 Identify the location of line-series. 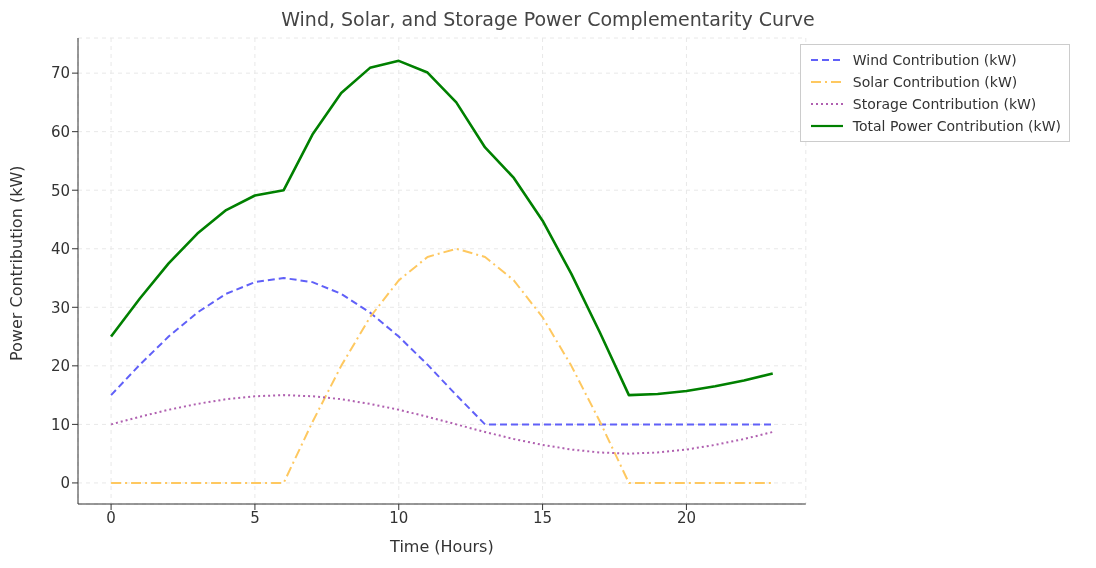
(442, 424).